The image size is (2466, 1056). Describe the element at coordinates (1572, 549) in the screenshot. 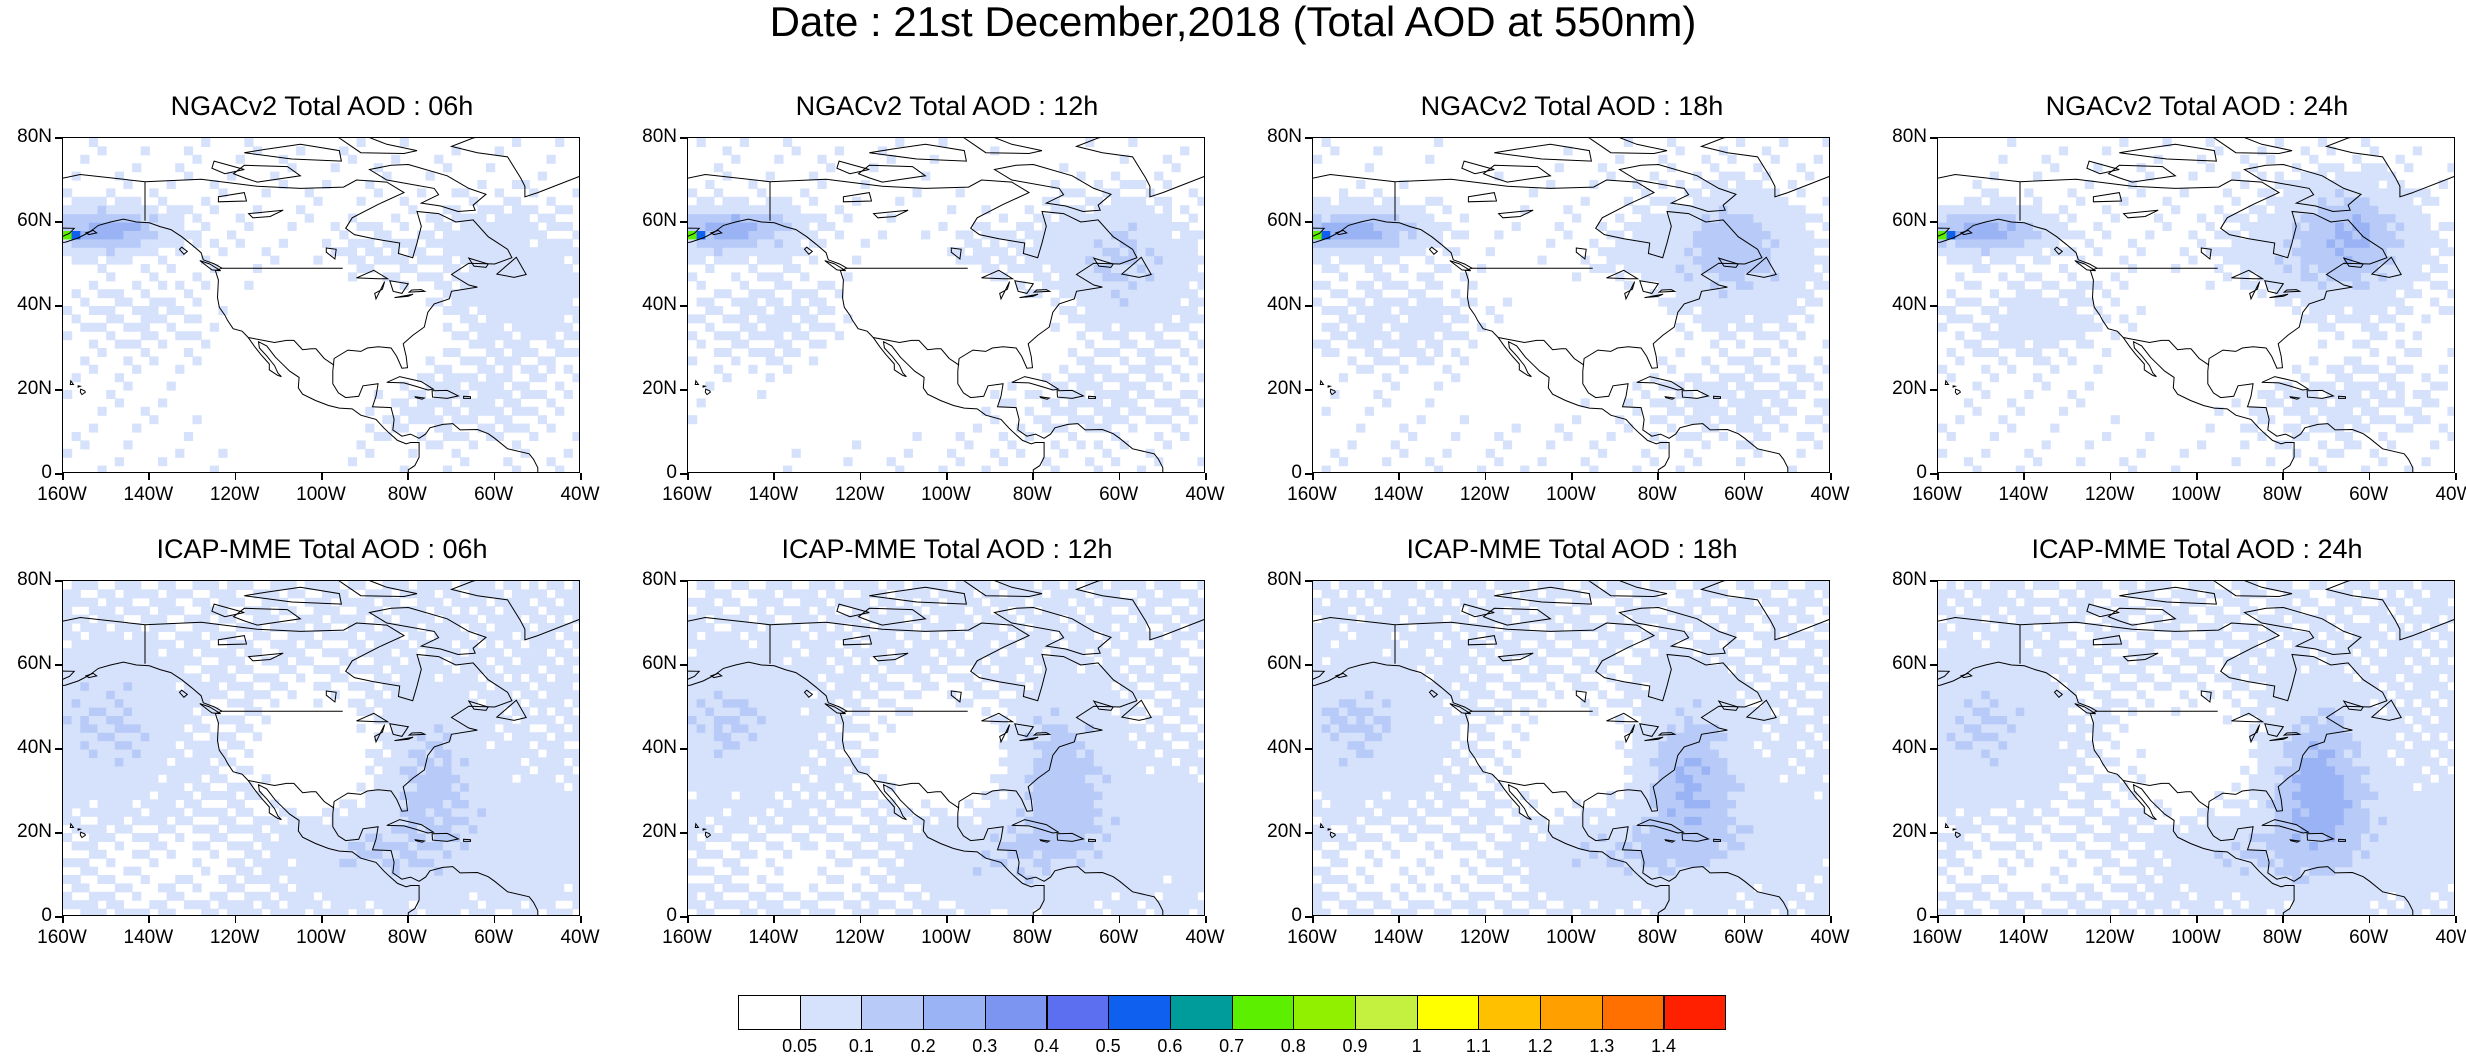

I see `panel-title: ICAP-MME Total AOD : 18h` at that location.